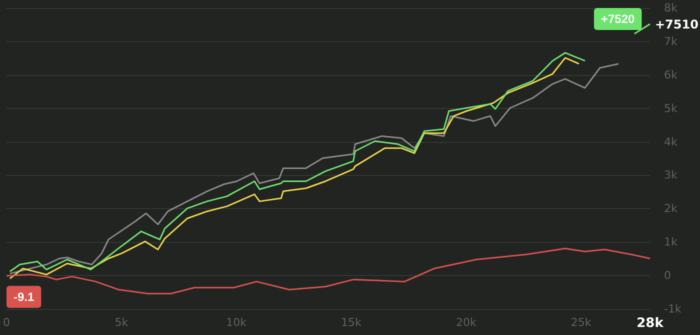 The height and width of the screenshot is (335, 700). I want to click on x-tick-label: 5k, so click(121, 322).